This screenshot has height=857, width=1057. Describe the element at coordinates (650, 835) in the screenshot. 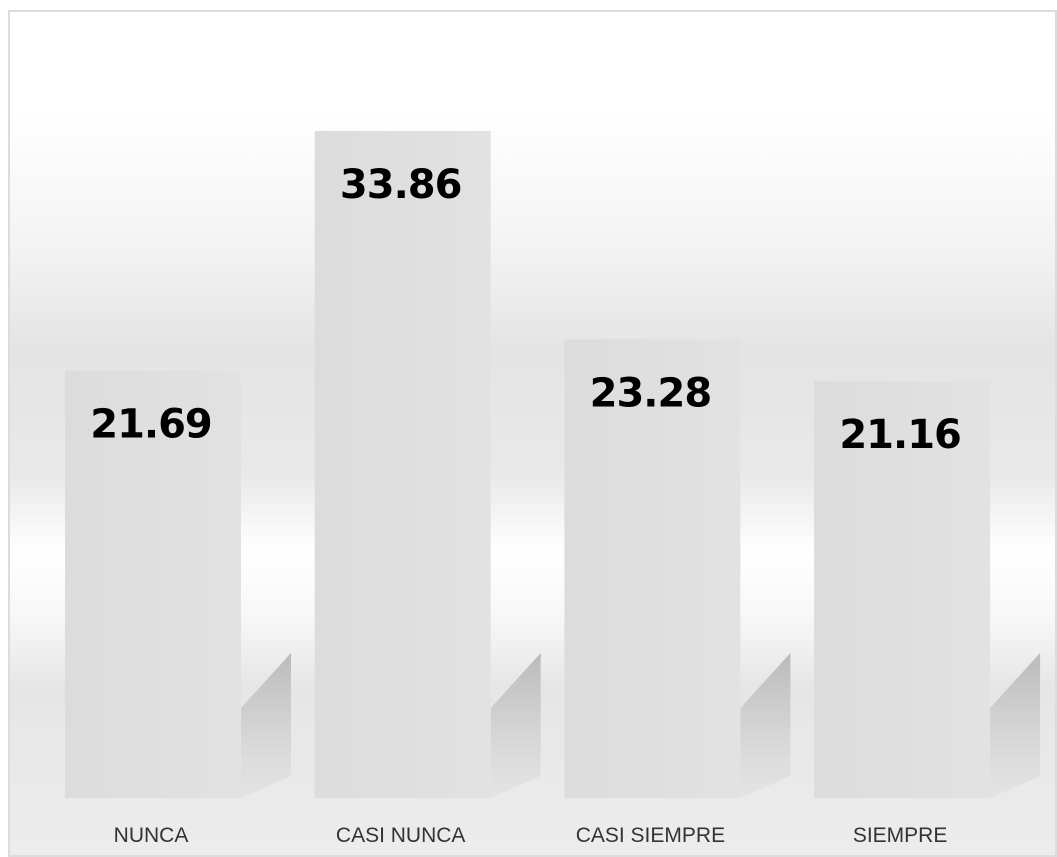

I see `category-label: CASI SIEMPRE` at that location.